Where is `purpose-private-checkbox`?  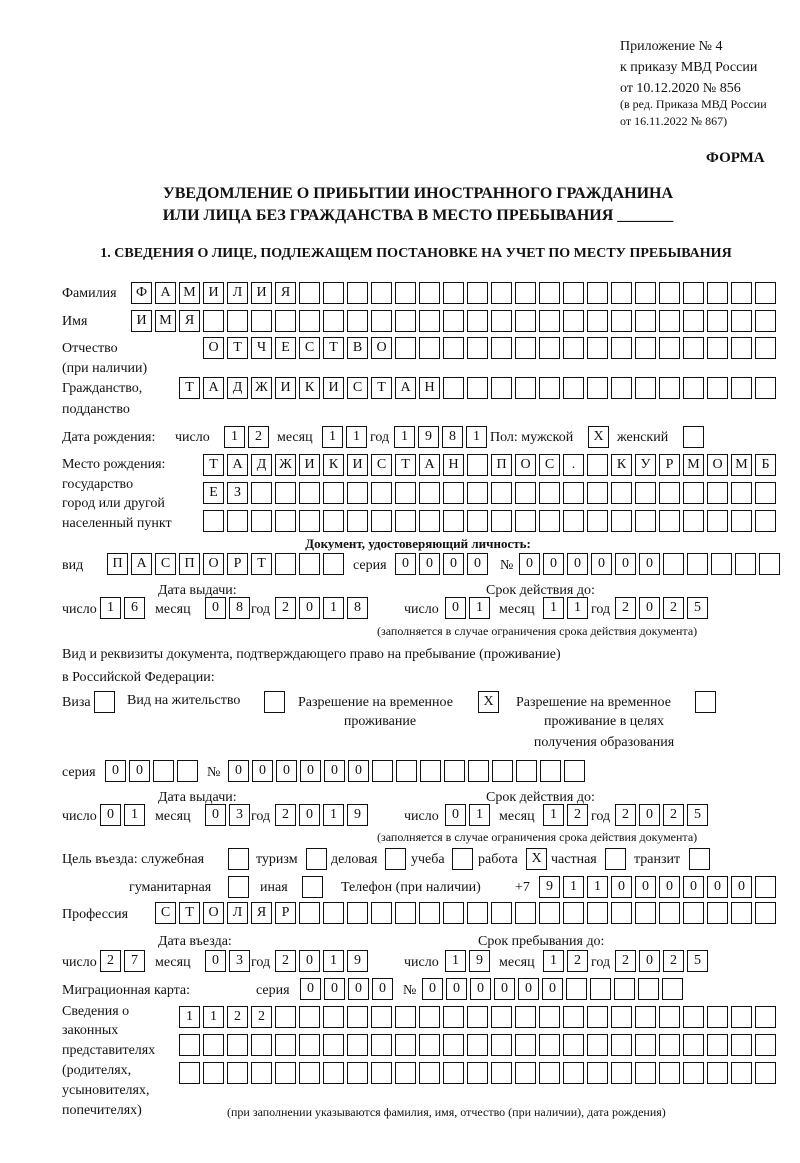
purpose-private-checkbox is located at coordinates (615, 859).